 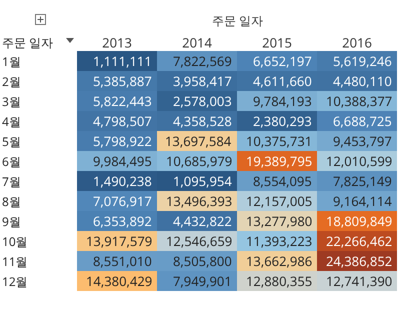 I want to click on y-tick-label: 4월, so click(x=11, y=121).